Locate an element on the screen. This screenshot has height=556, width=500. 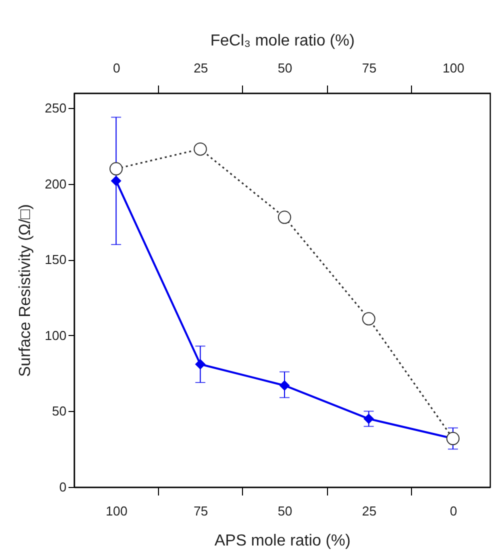
y-tick-label: 150 is located at coordinates (55, 260).